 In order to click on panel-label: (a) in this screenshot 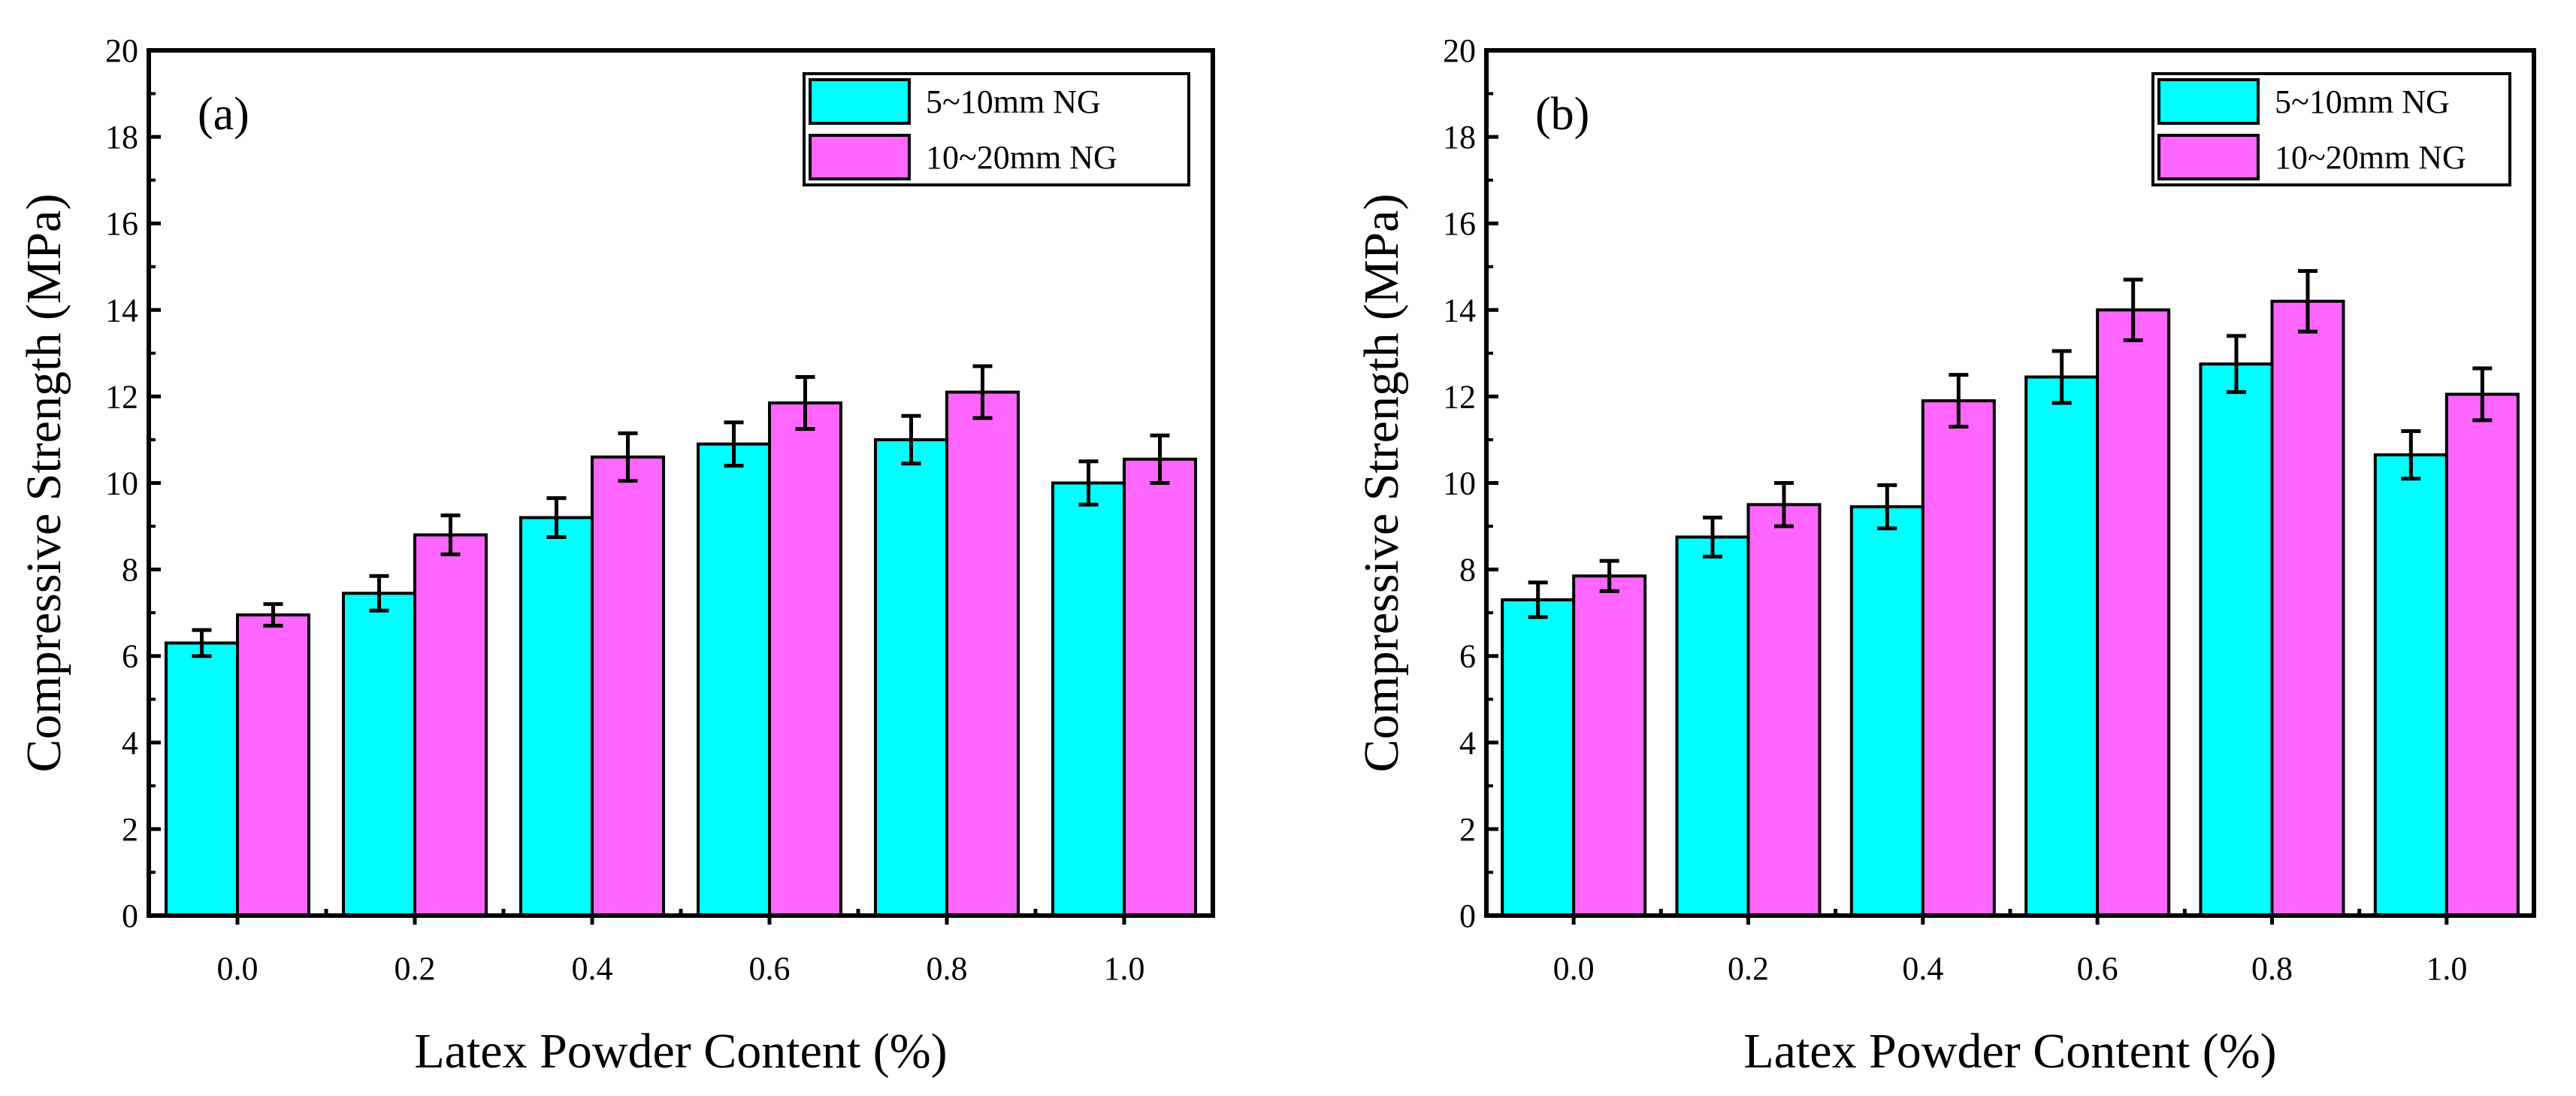, I will do `click(224, 114)`.